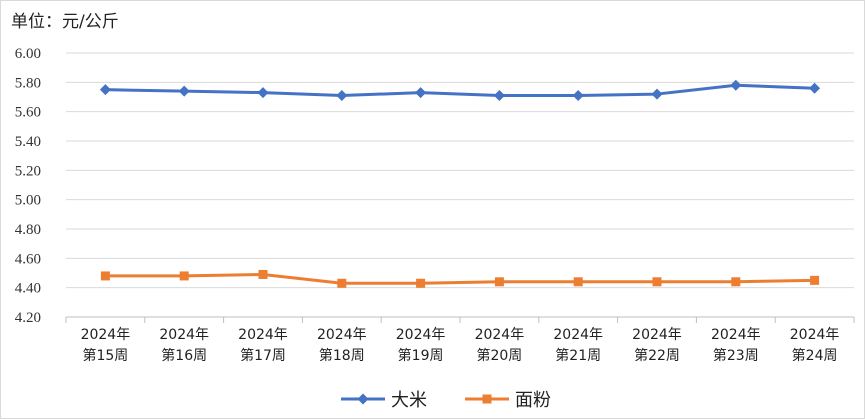 The height and width of the screenshot is (419, 865). Describe the element at coordinates (815, 355) in the screenshot. I see `x-tick-label-week: 第24周` at that location.